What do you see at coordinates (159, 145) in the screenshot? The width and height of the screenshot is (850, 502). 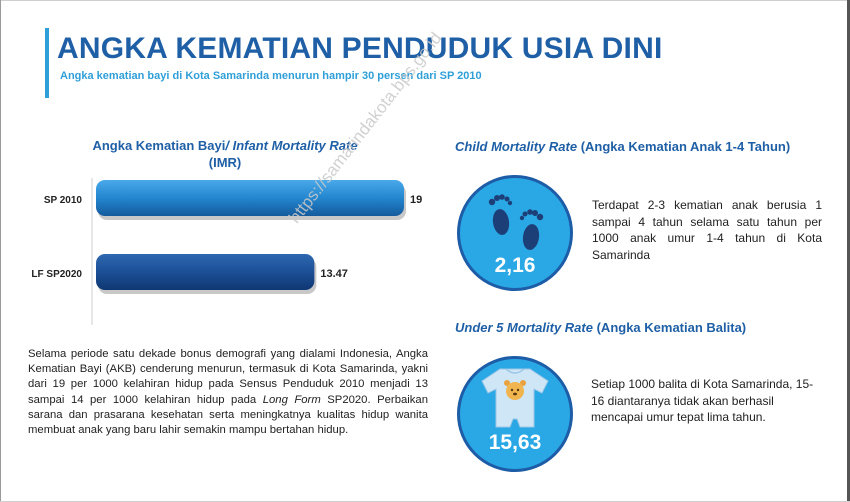 I see `chart-title-plain: Angka Kematian Bayi` at bounding box center [159, 145].